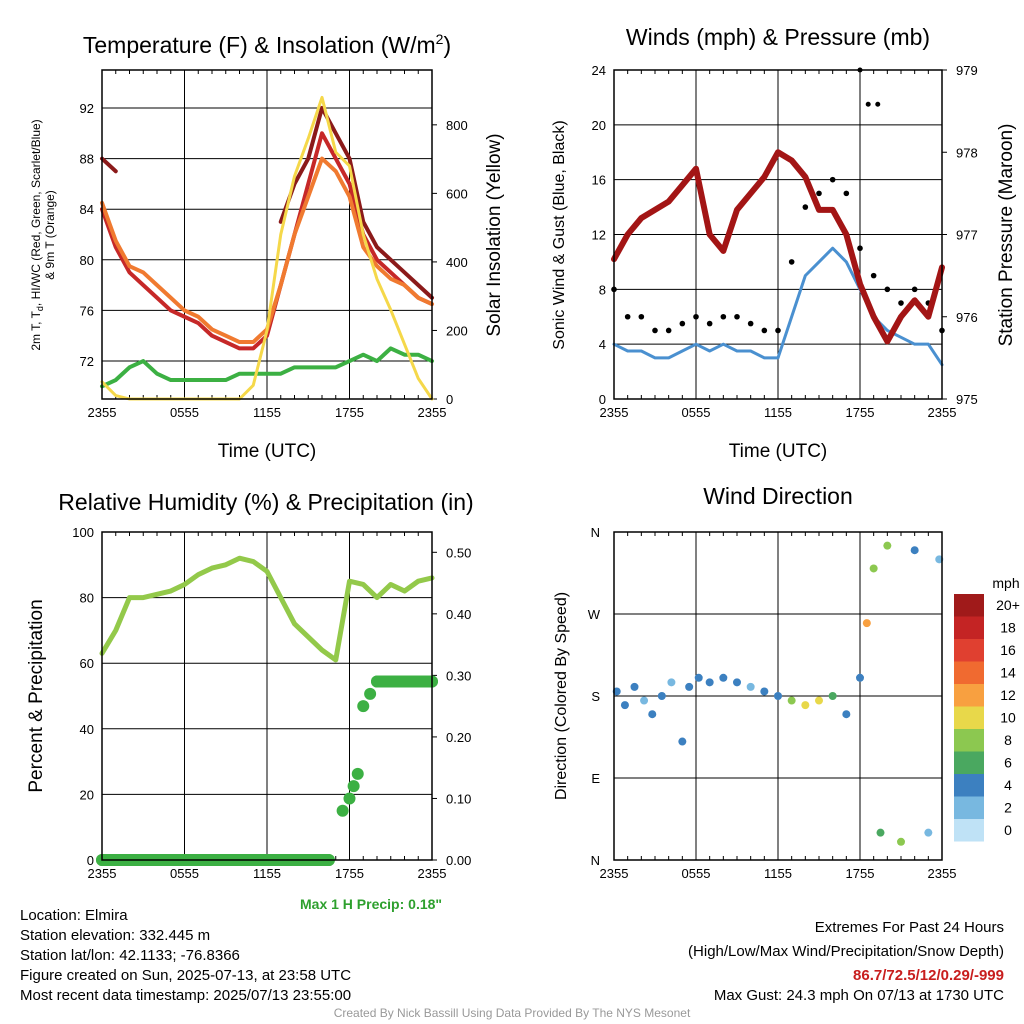 This screenshot has width=1024, height=1024. What do you see at coordinates (696, 412) in the screenshot?
I see `x-tick-label: 0555` at bounding box center [696, 412].